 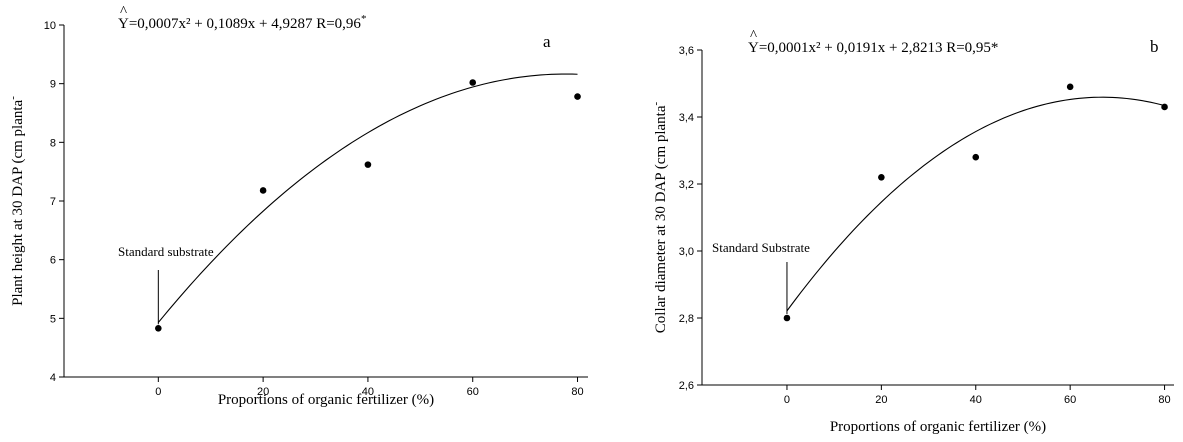 I want to click on y-axis-label: Collar diameter at 30 DAP (cm planta-, so click(x=659, y=217).